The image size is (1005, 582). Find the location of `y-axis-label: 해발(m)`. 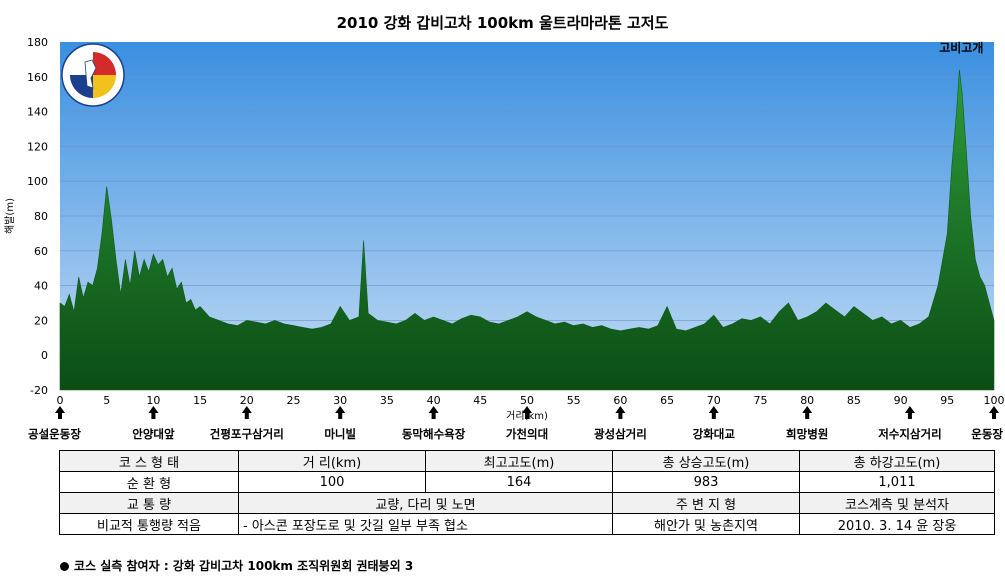

y-axis-label: 해발(m) is located at coordinates (9, 216).